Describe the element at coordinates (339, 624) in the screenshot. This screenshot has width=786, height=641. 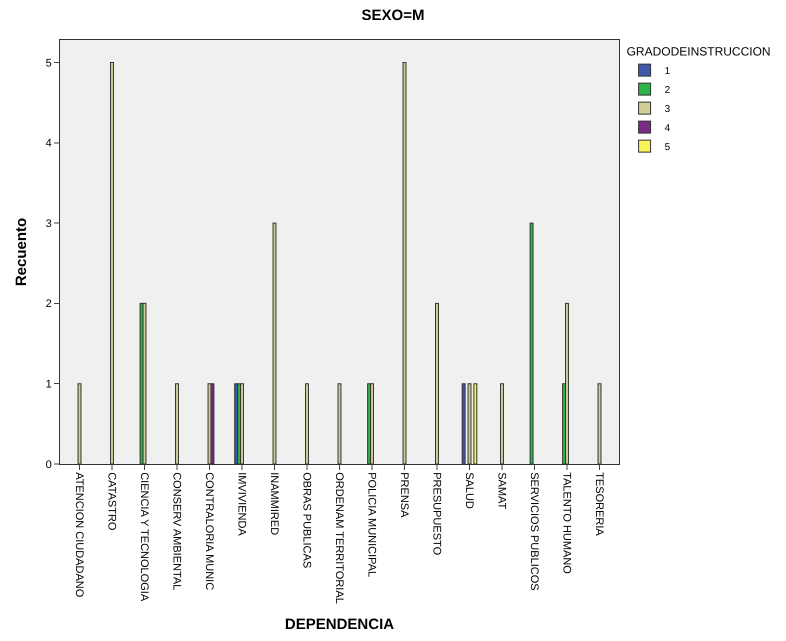
I see `x-axis-title: DEPENDENCIA` at that location.